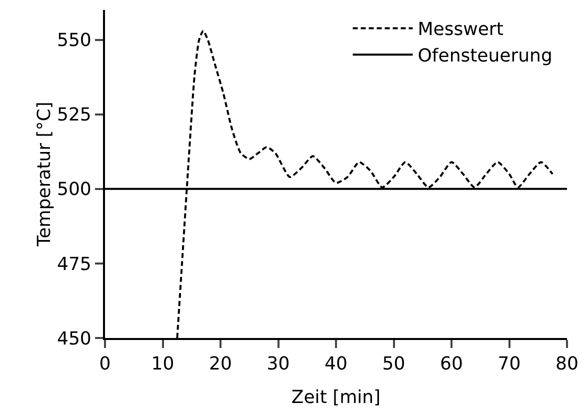  Describe the element at coordinates (461, 29) in the screenshot. I see `legend-label: Messwert` at that location.